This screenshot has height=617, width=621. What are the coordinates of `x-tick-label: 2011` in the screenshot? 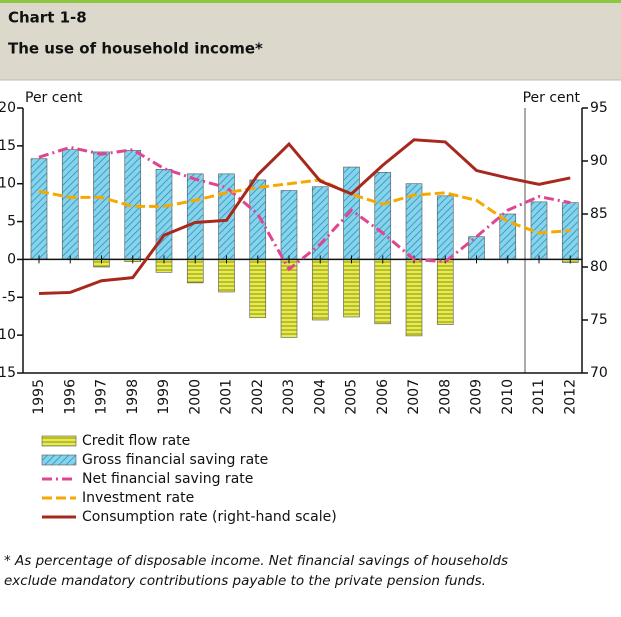 It's located at (539, 397).